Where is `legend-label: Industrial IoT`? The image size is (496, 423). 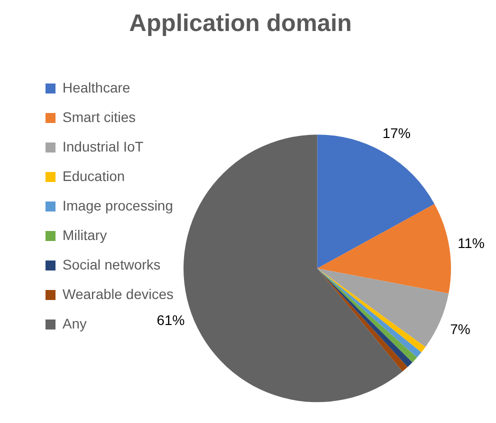
legend-label: Industrial IoT is located at coordinates (103, 146).